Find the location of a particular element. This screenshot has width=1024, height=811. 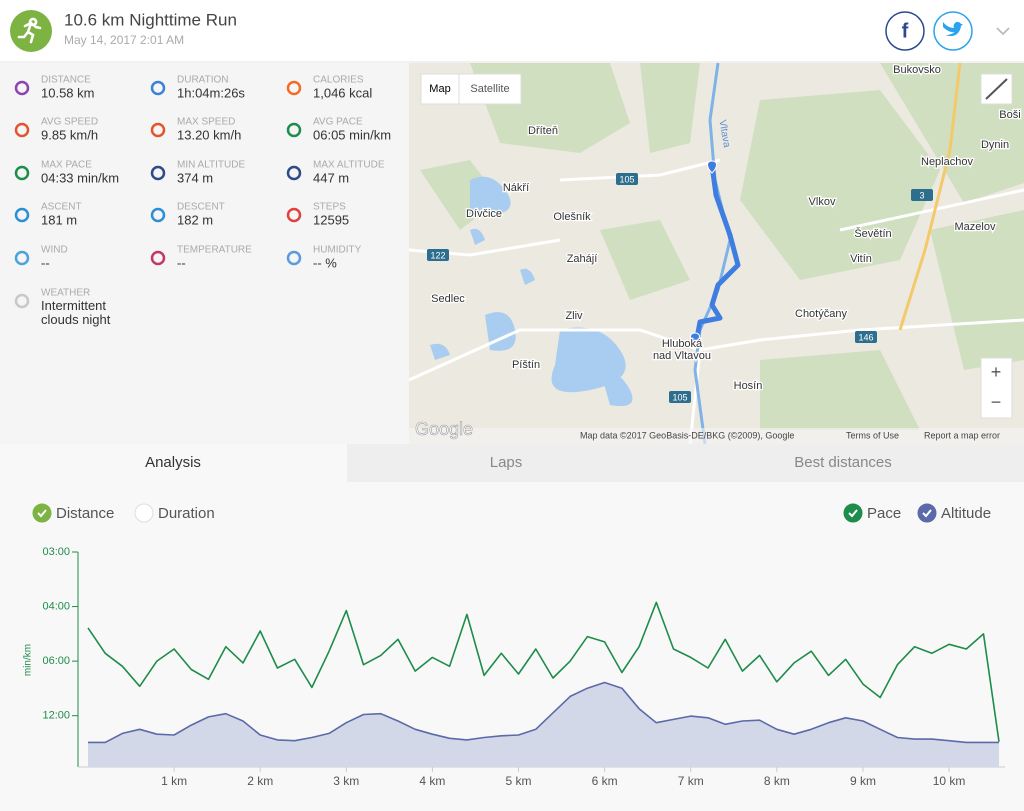

facebook-button is located at coordinates (905, 31).